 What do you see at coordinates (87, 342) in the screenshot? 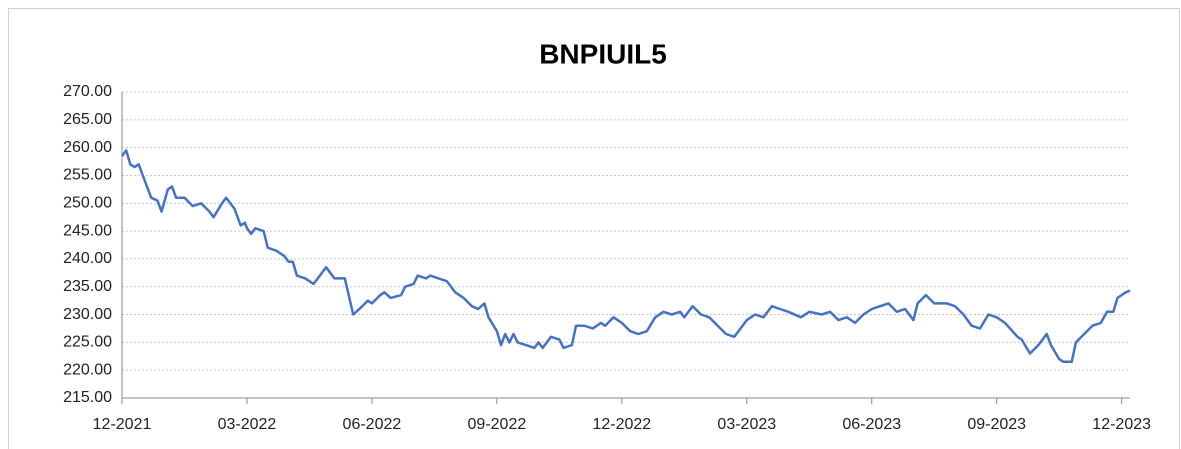
I see `y-tick-label: 225.00` at bounding box center [87, 342].